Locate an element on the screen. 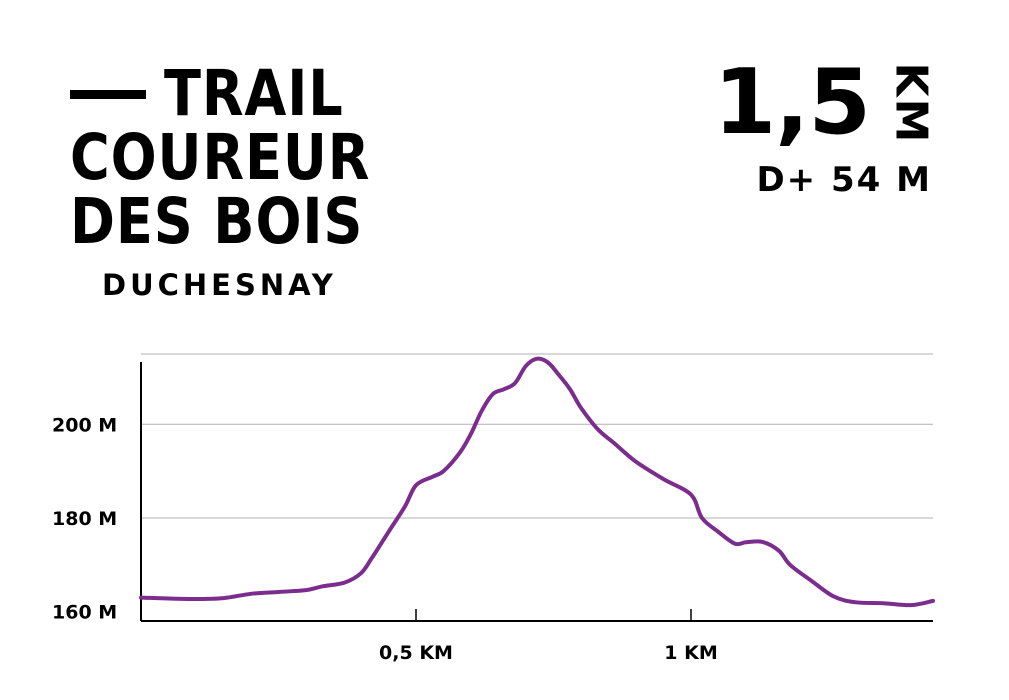  title-line-1: TRAIL is located at coordinates (235, 94).